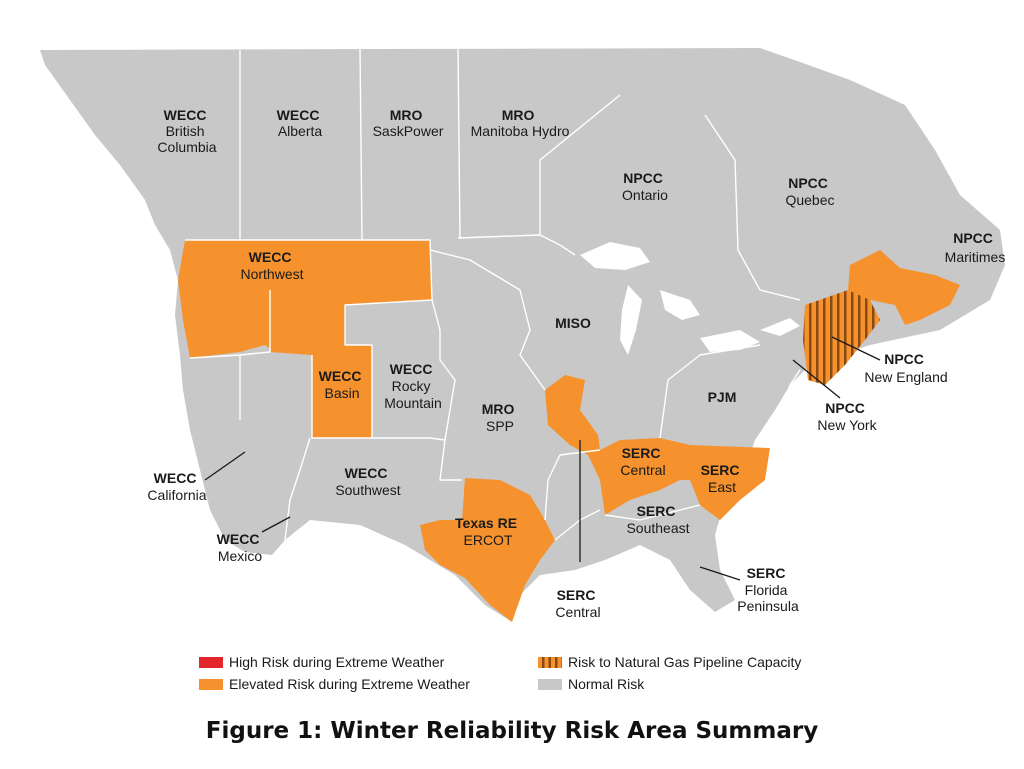  Describe the element at coordinates (657, 519) in the screenshot. I see `label-serc-southeast: SERC Southeast` at that location.